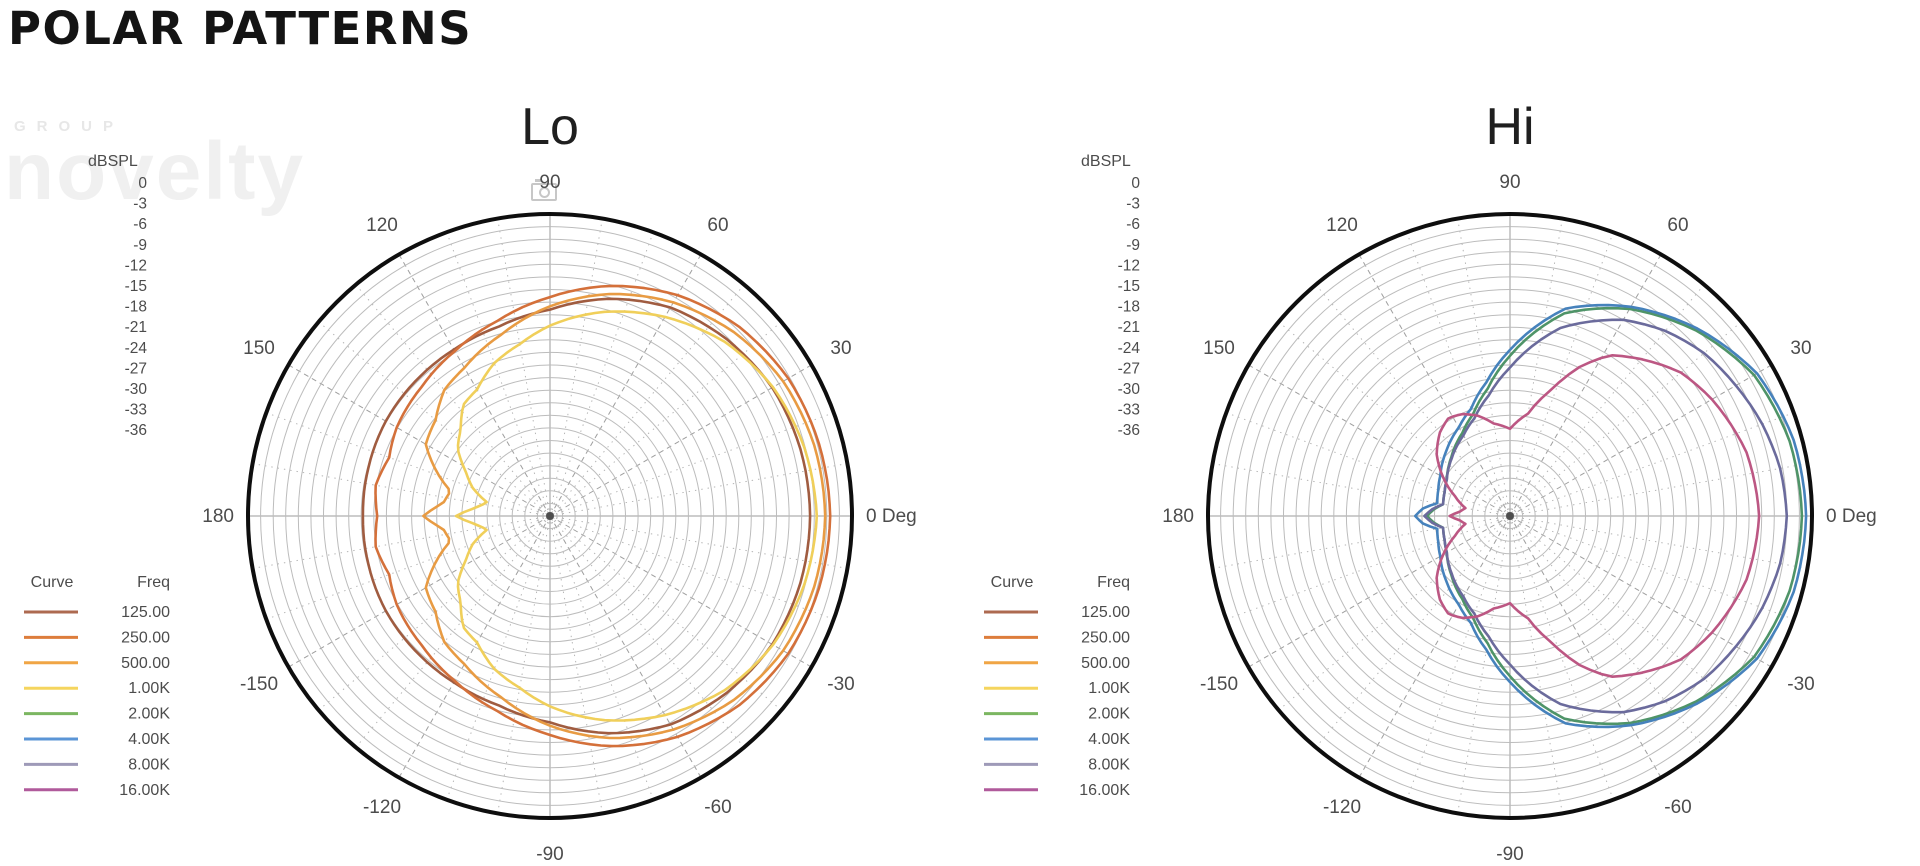 This screenshot has height=866, width=1920. I want to click on curve-500.00, so click(624, 516).